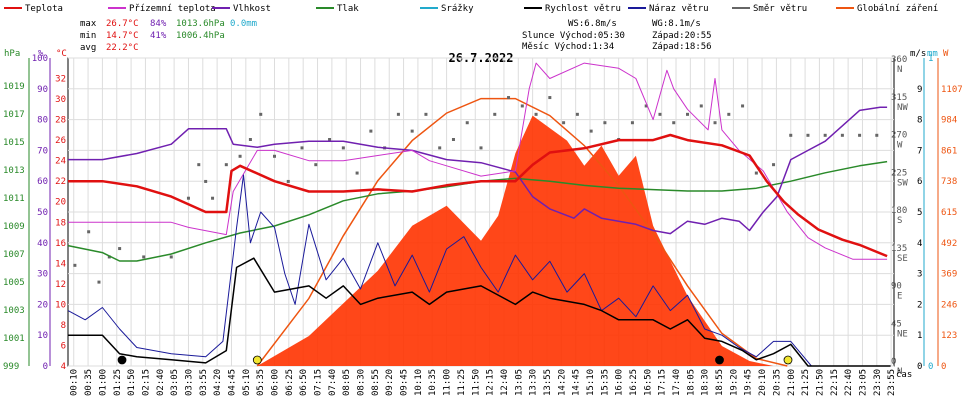 Image resolution: width=966 pixels, height=404 pixels. I want to click on tick-rad-3: 369, so click(949, 275).